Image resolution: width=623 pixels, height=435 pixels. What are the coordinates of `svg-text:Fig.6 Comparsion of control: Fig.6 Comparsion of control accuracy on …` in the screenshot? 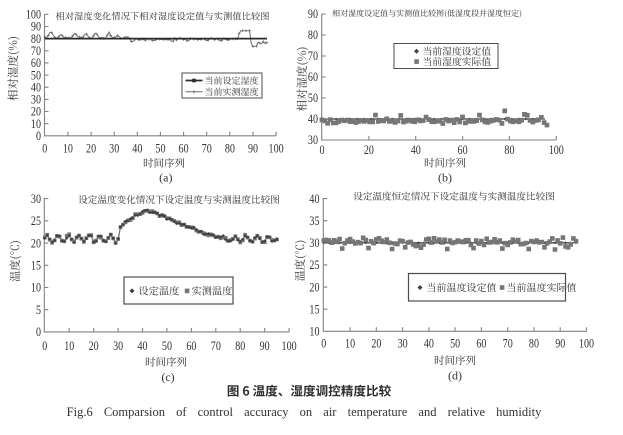 It's located at (304, 412).